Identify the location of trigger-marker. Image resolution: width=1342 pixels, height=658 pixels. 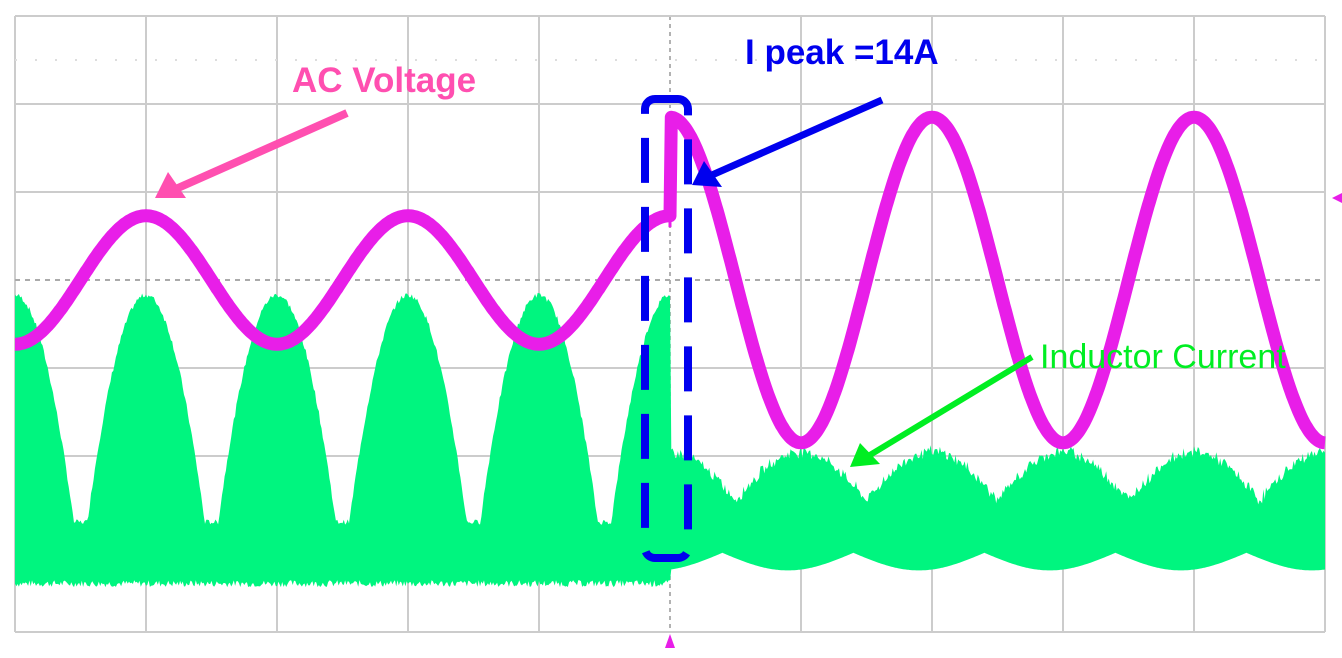
(670, 641).